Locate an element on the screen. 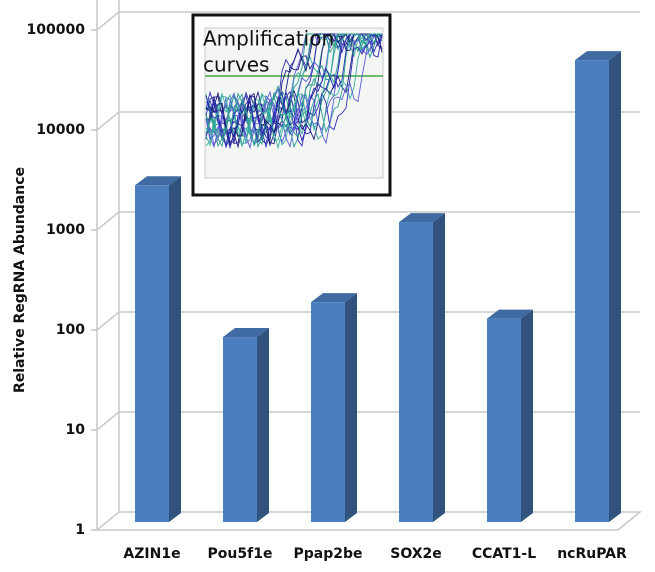 This screenshot has height=572, width=655. inset-label: curves is located at coordinates (236, 65).